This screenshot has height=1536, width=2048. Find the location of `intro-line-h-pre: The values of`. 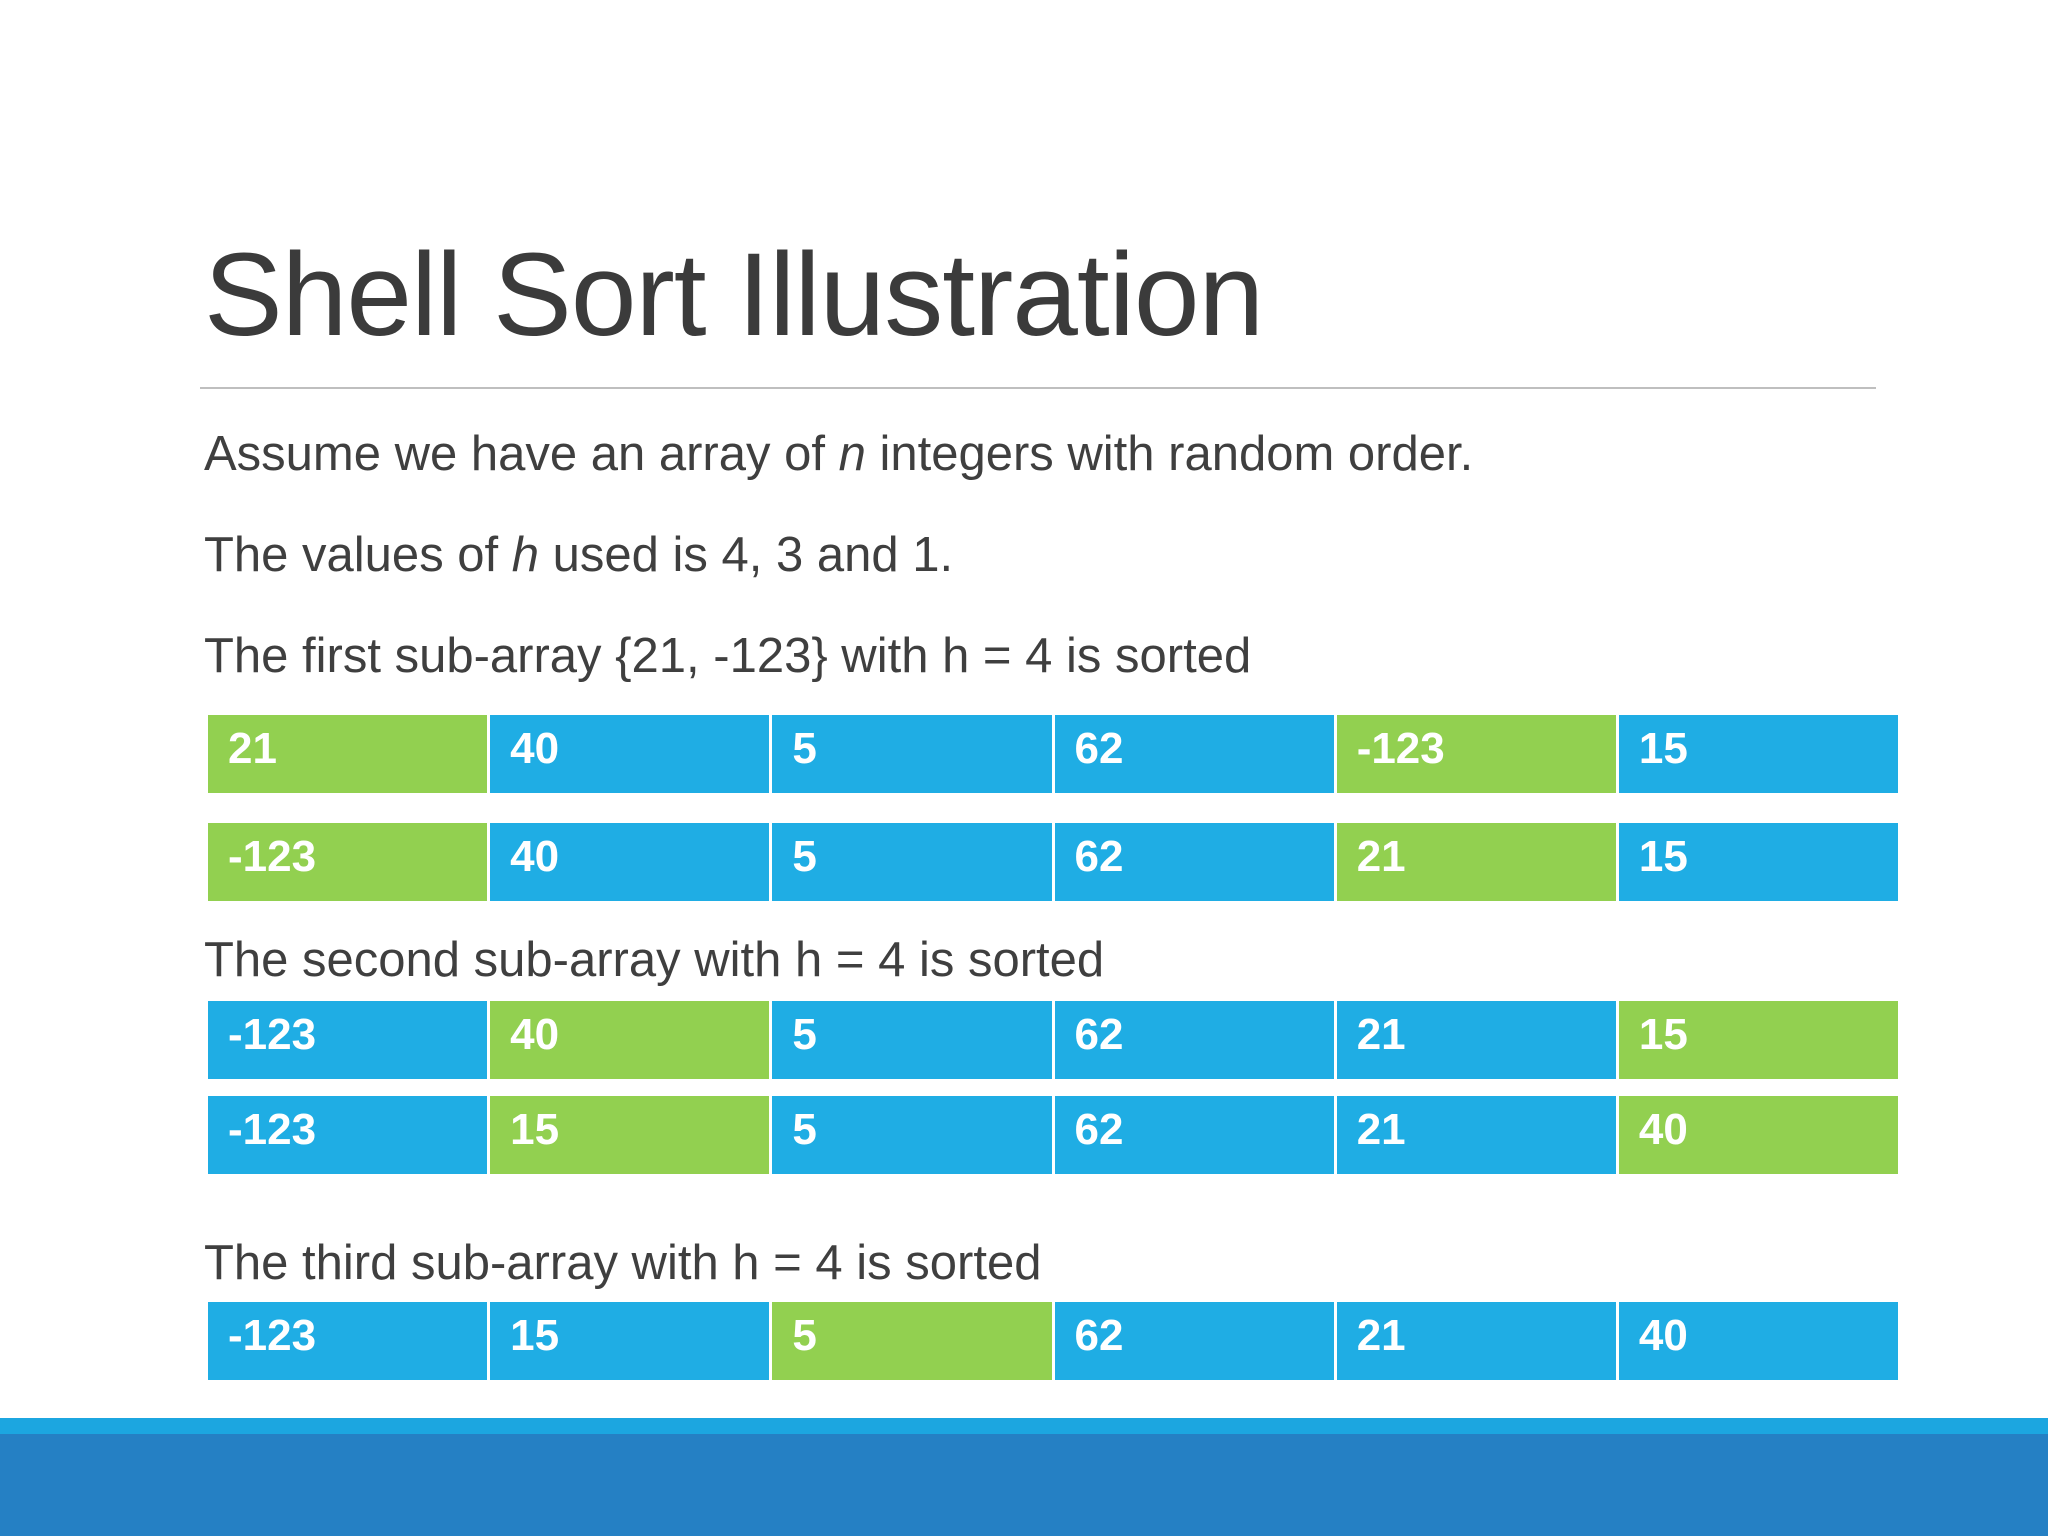

intro-line-h-pre: The values of is located at coordinates (358, 555).